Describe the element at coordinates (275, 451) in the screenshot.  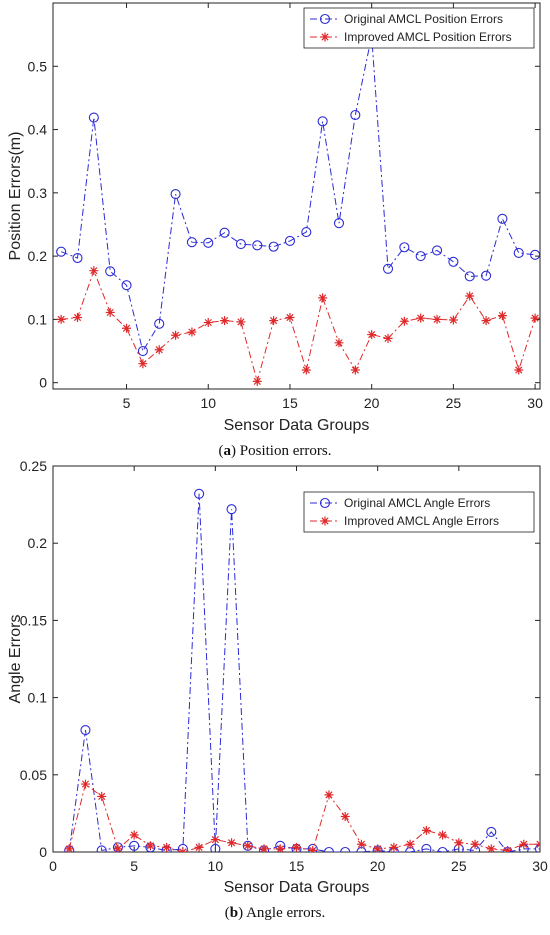
I see `caption-a: (a) Position errors.` at that location.